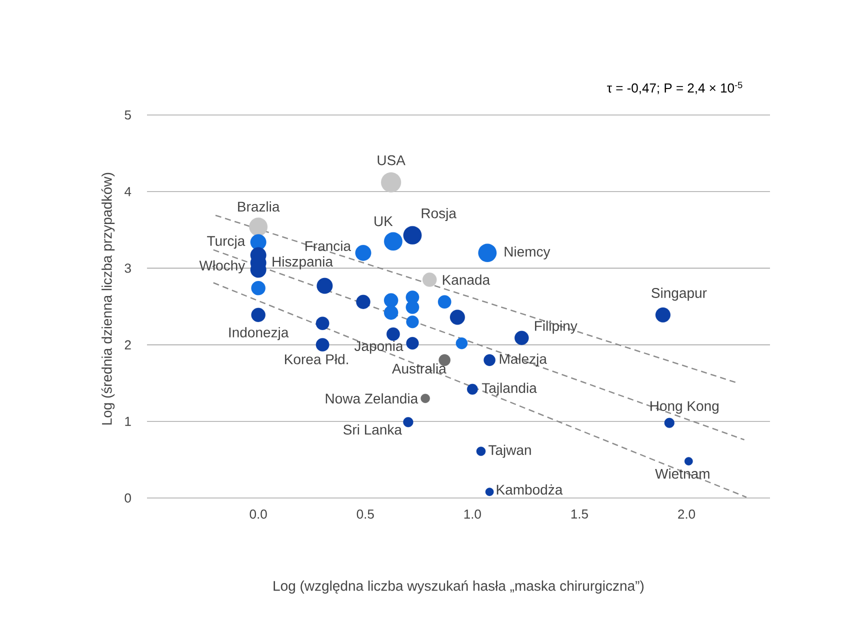 The width and height of the screenshot is (848, 641). Describe the element at coordinates (259, 206) in the screenshot. I see `annotation: Brazlia` at that location.